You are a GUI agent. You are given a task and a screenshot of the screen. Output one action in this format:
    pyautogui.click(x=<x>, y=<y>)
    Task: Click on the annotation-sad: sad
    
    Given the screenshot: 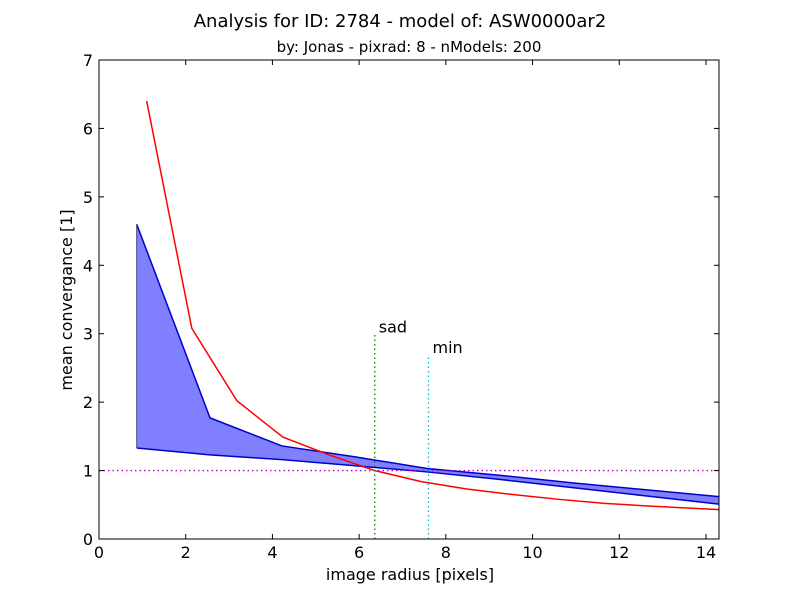 What is the action you would take?
    pyautogui.click(x=393, y=327)
    